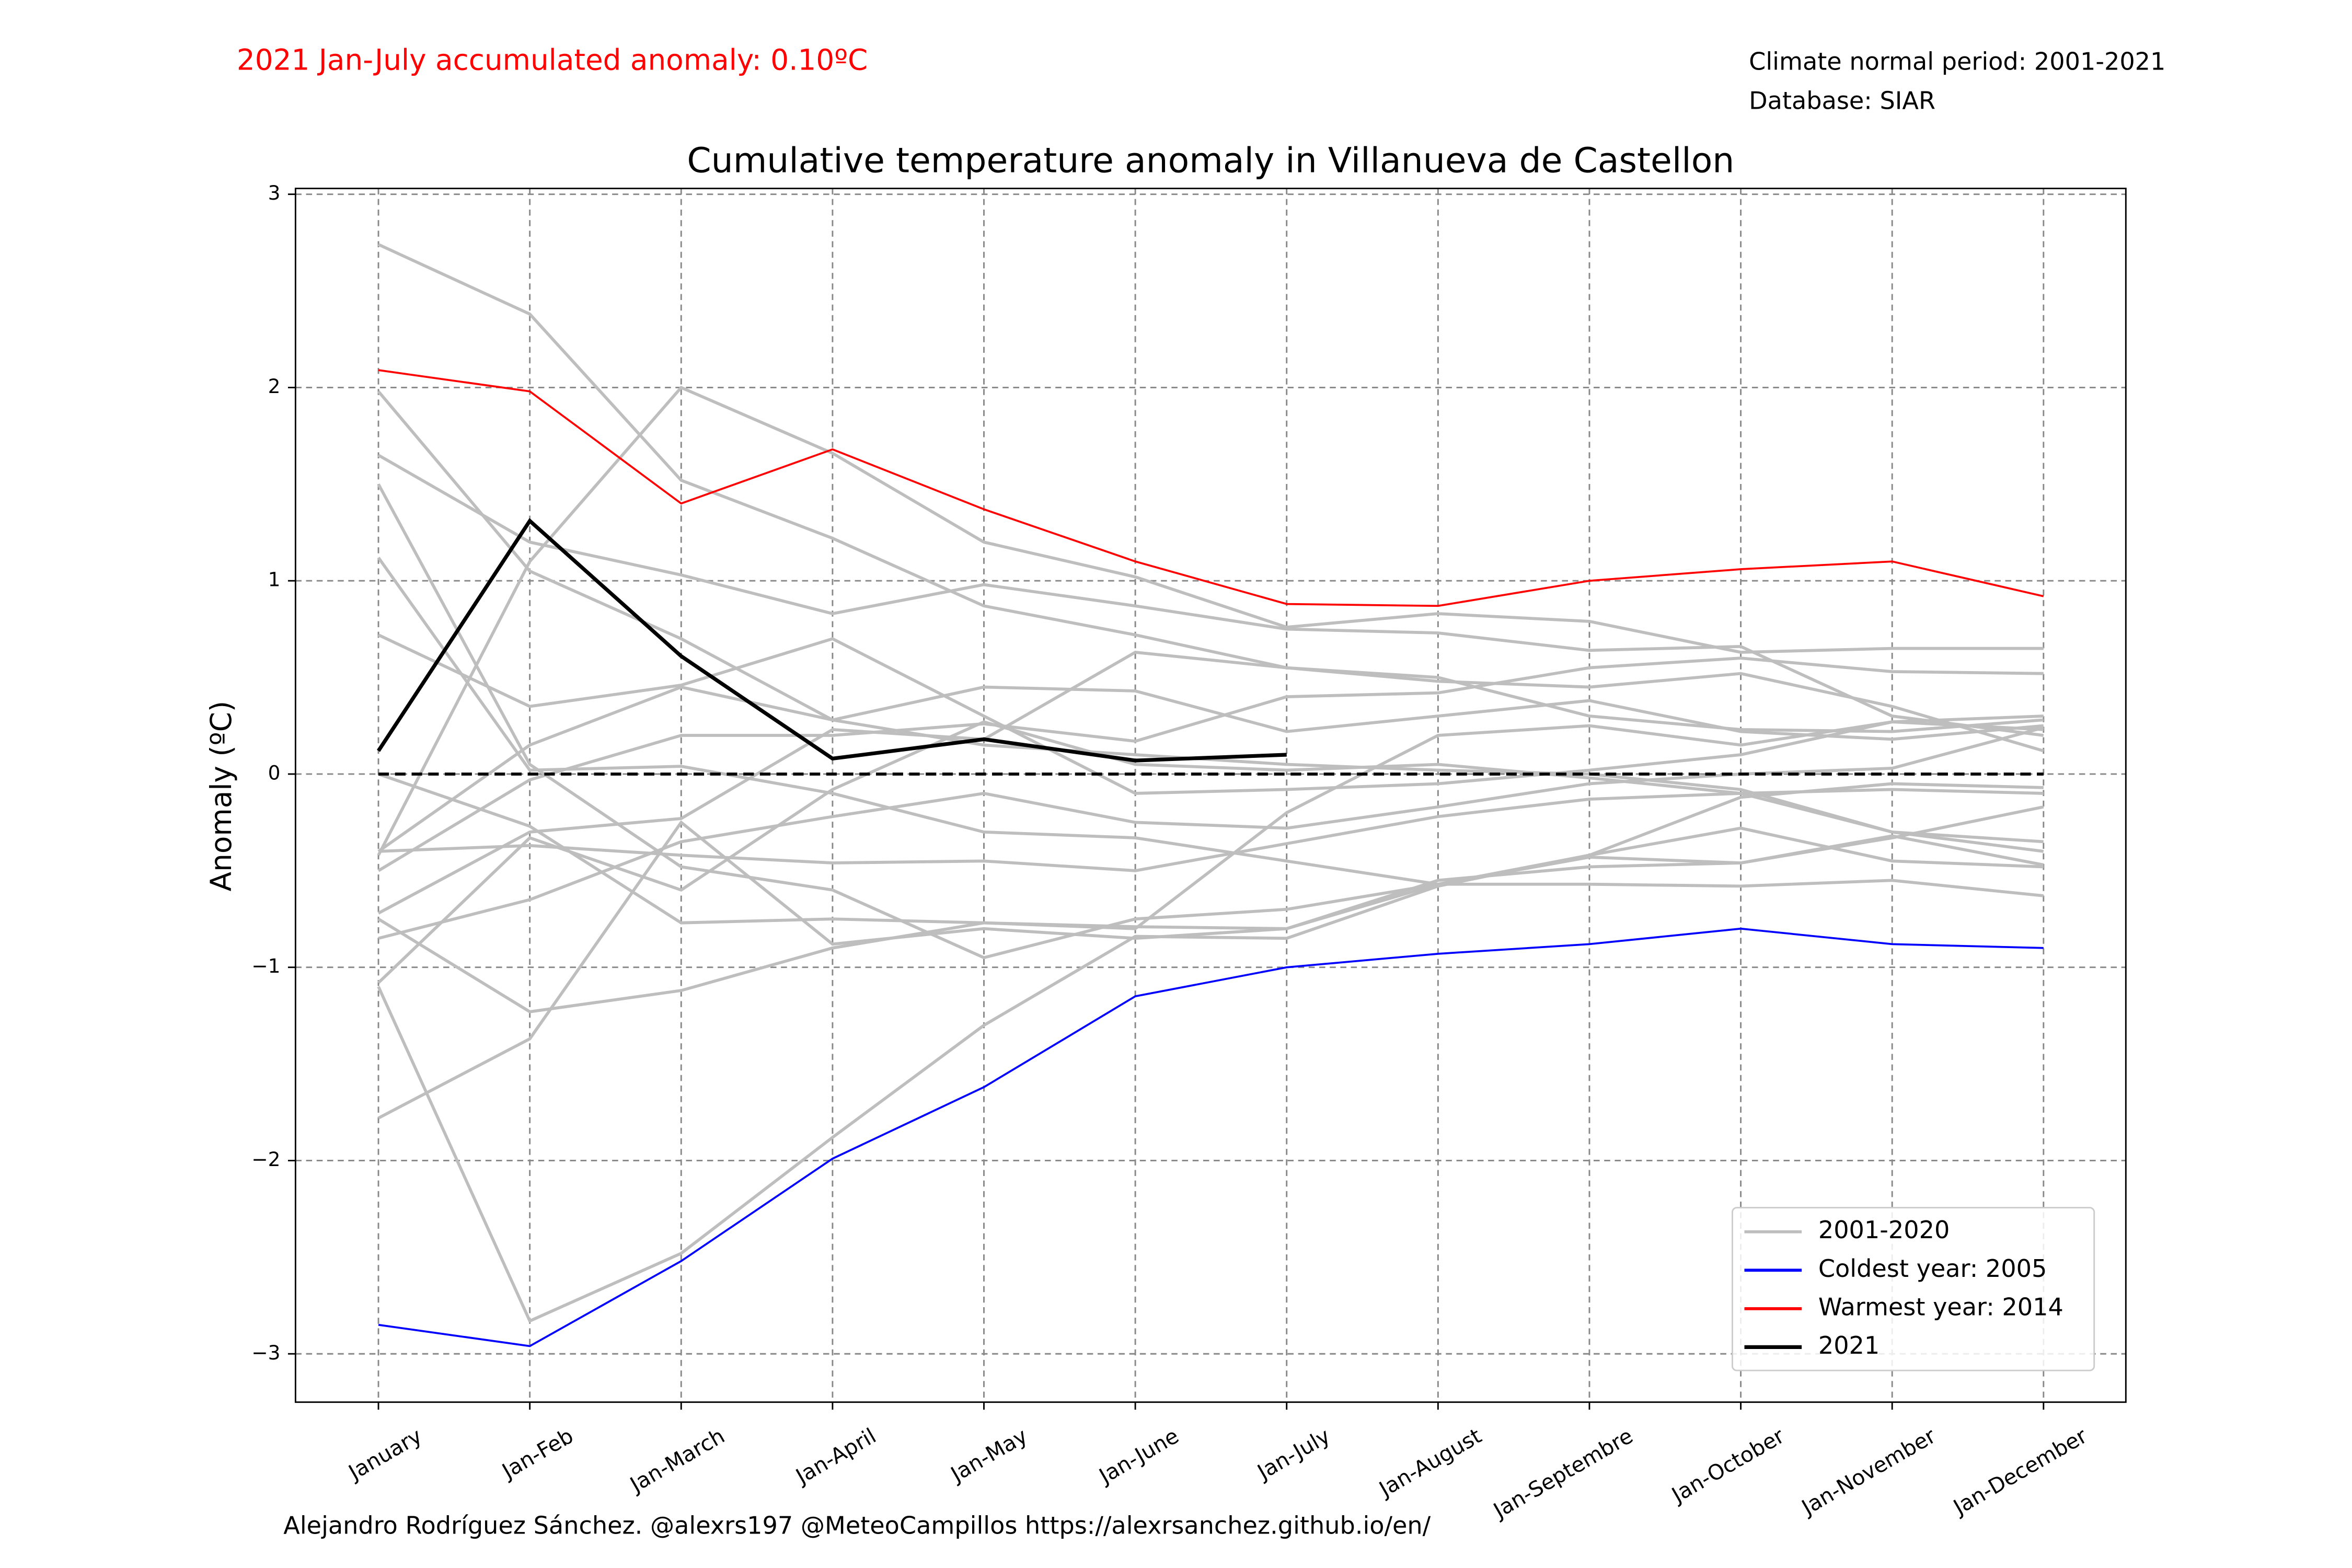 The image size is (2352, 1568). Describe the element at coordinates (265, 1352) in the screenshot. I see `y-tick-label: −3` at that location.